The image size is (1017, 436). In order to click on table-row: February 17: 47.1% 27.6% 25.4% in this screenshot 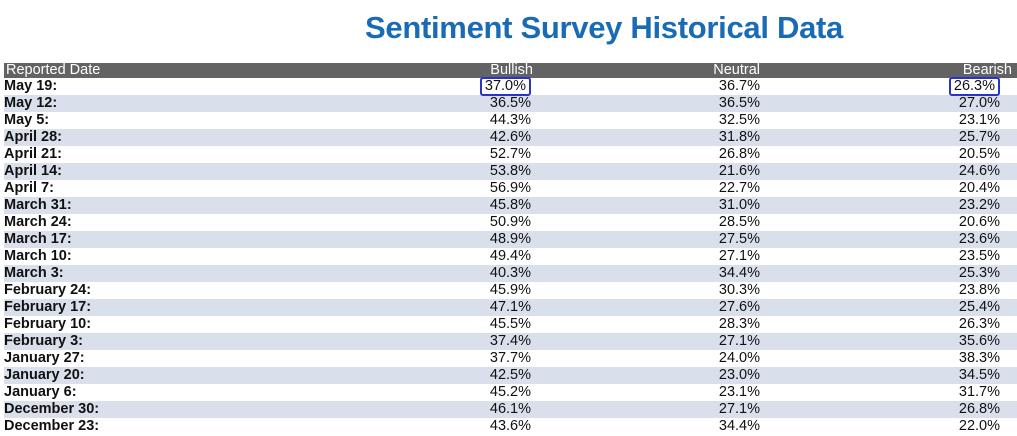, I will do `click(510, 307)`.